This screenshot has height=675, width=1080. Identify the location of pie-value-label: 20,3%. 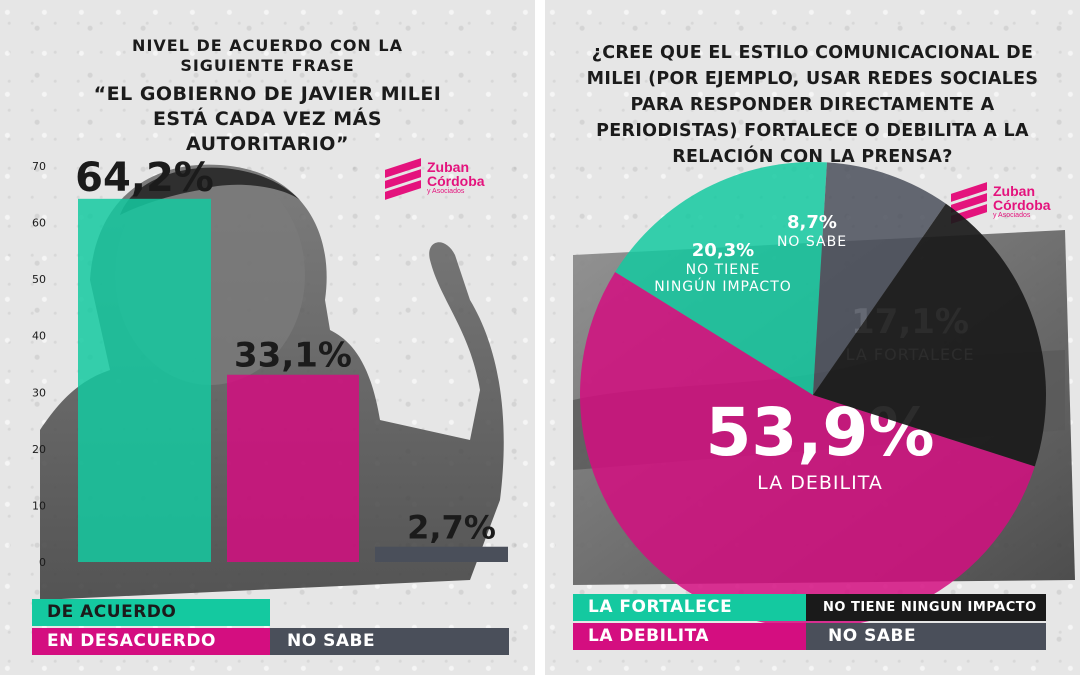
(723, 250).